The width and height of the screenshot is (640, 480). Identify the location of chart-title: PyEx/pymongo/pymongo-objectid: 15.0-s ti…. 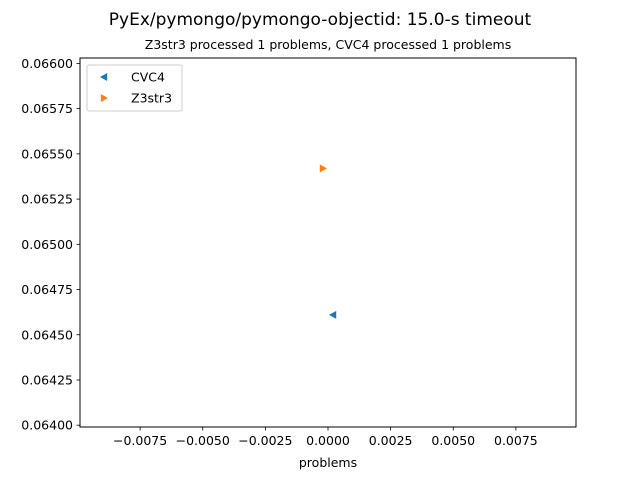
(320, 20).